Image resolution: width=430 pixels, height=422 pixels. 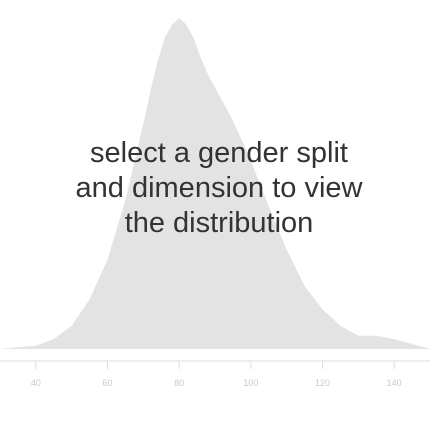 What do you see at coordinates (219, 153) in the screenshot?
I see `instruction-message-line-1: select a gender split` at bounding box center [219, 153].